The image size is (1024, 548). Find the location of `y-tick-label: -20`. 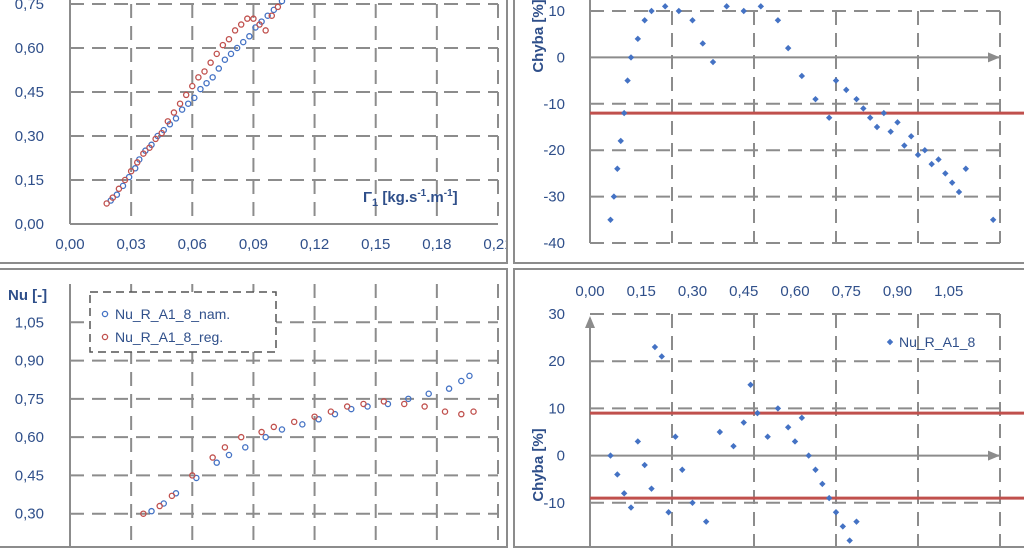

y-tick-label: -20 is located at coordinates (554, 150).